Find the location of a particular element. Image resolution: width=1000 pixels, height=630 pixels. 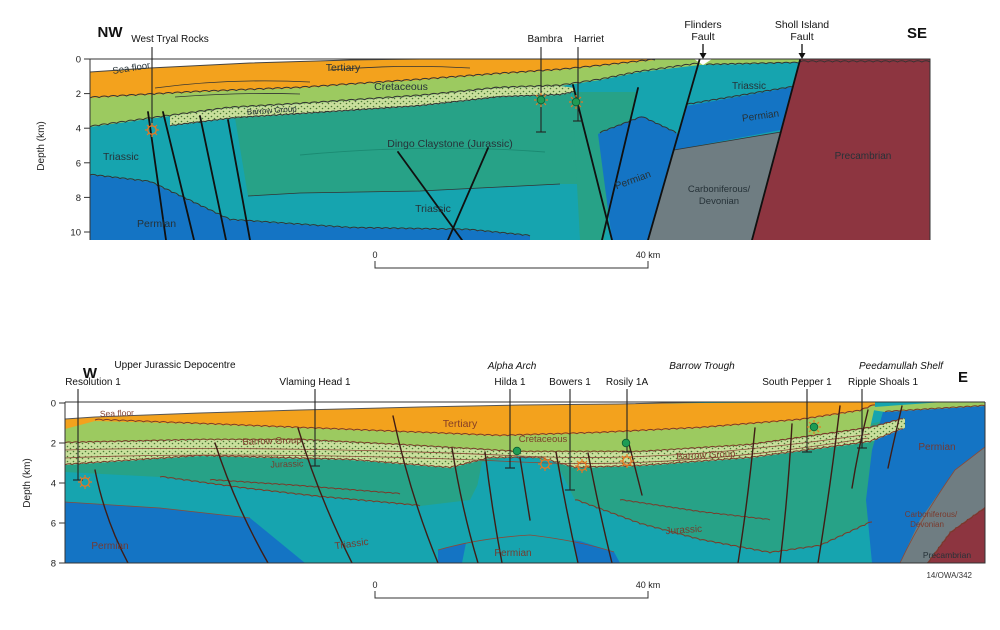

triassic-label: Triassic is located at coordinates (351, 545).